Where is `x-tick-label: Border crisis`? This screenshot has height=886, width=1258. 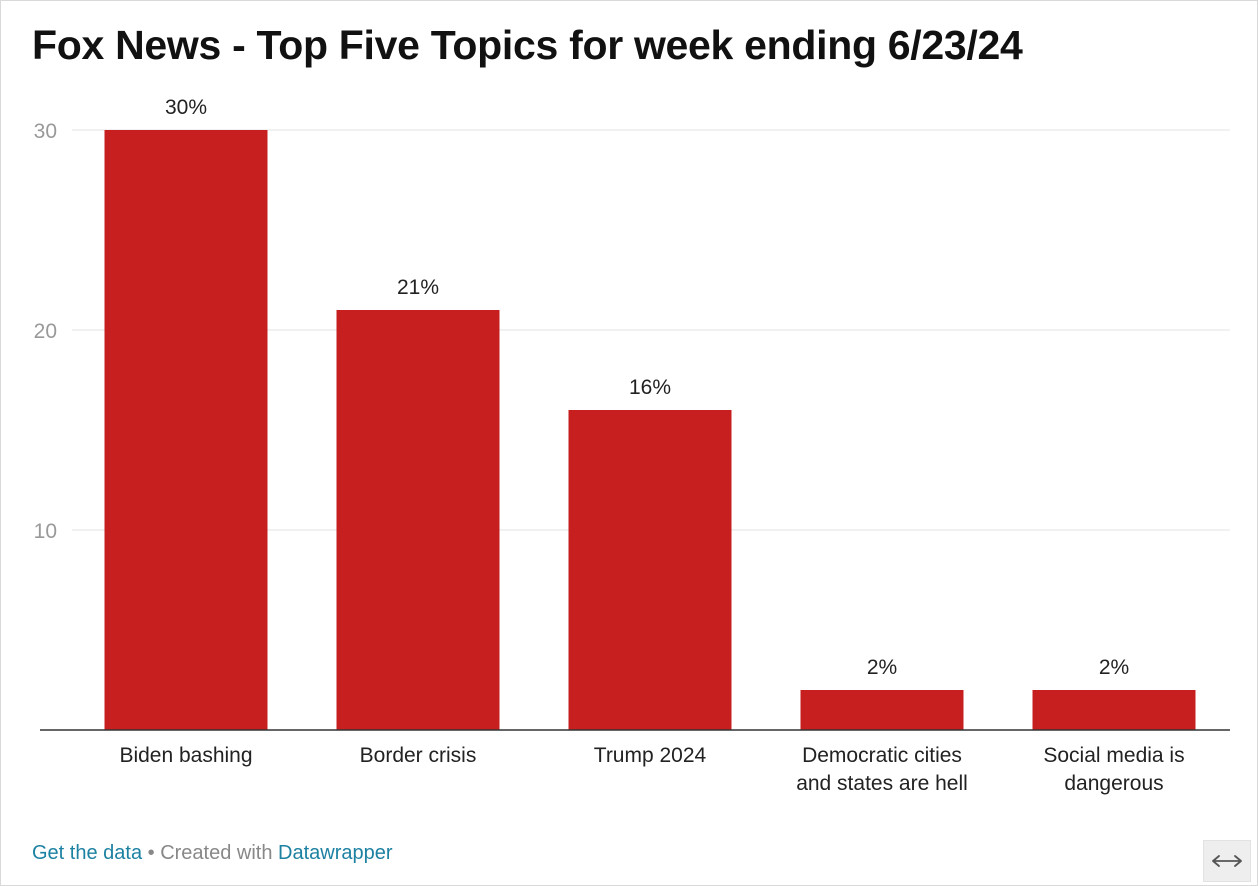
x-tick-label: Border crisis is located at coordinates (418, 755).